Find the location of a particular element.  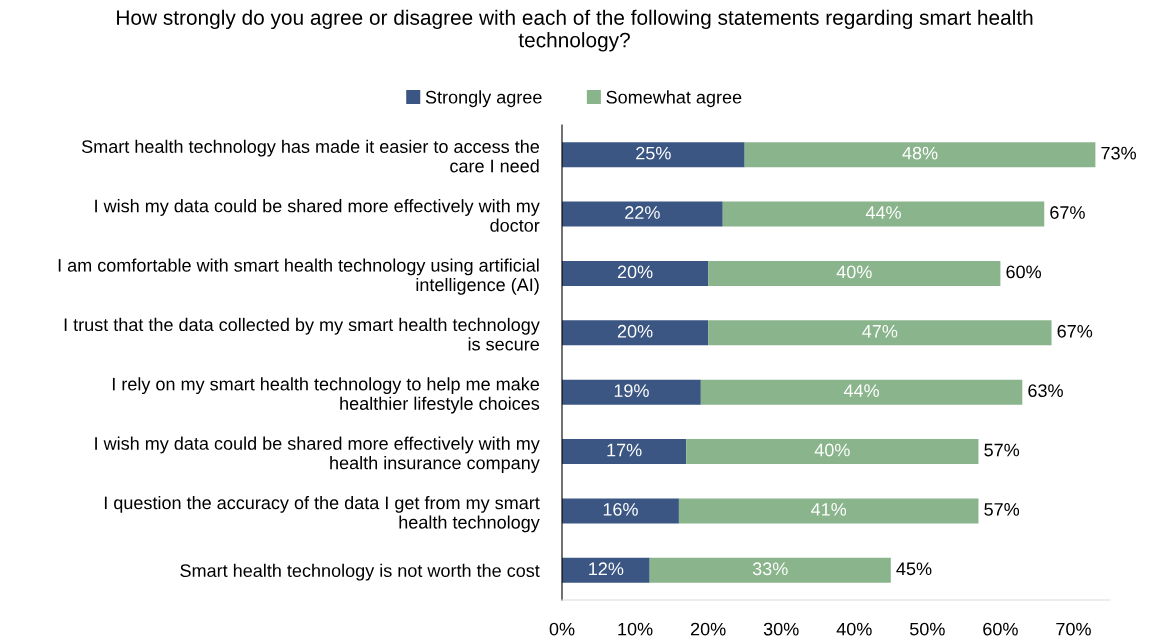

y-tick-label: I am comfortable with smart health technology using artificial intelligence (AI) is located at coordinates (298, 276).